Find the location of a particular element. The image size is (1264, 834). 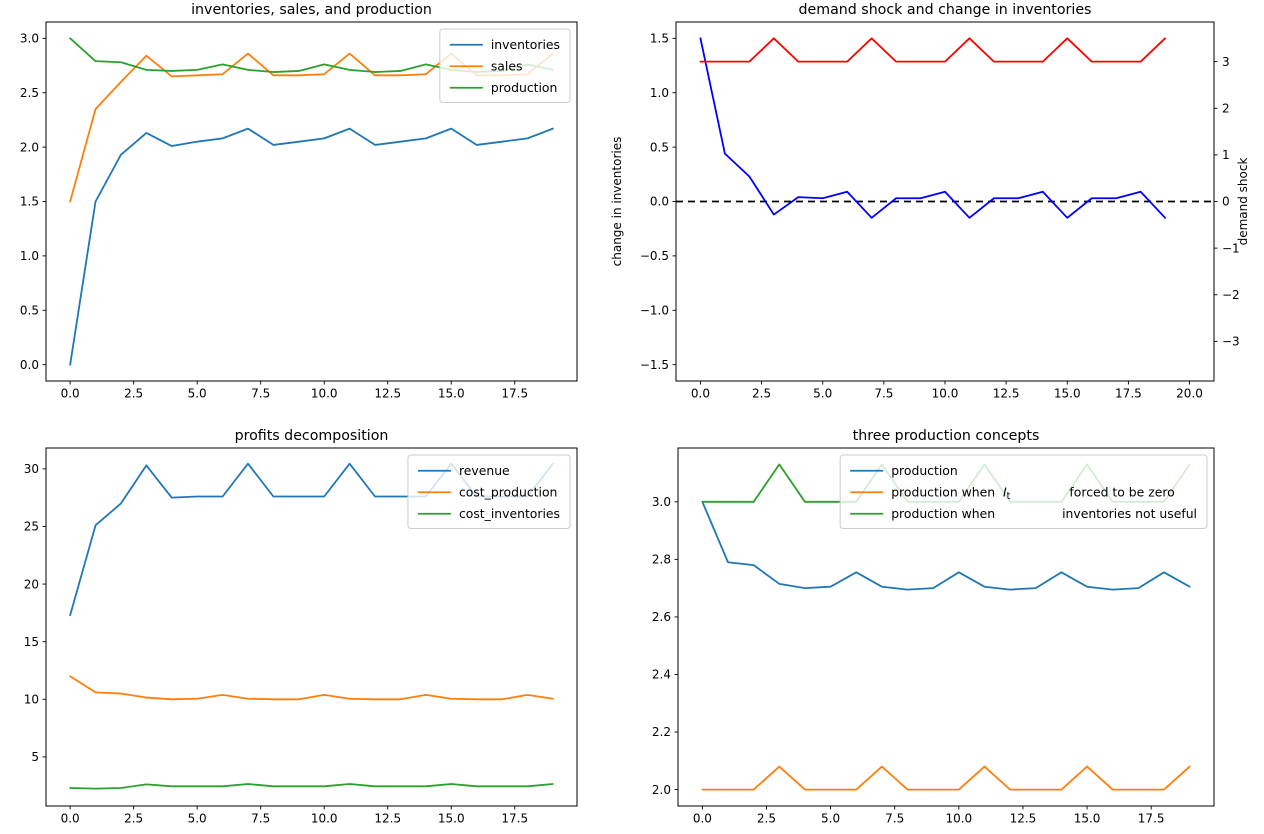

svg-text:demand shock and change in inv: demand shock and change in inventories is located at coordinates (945, 10).